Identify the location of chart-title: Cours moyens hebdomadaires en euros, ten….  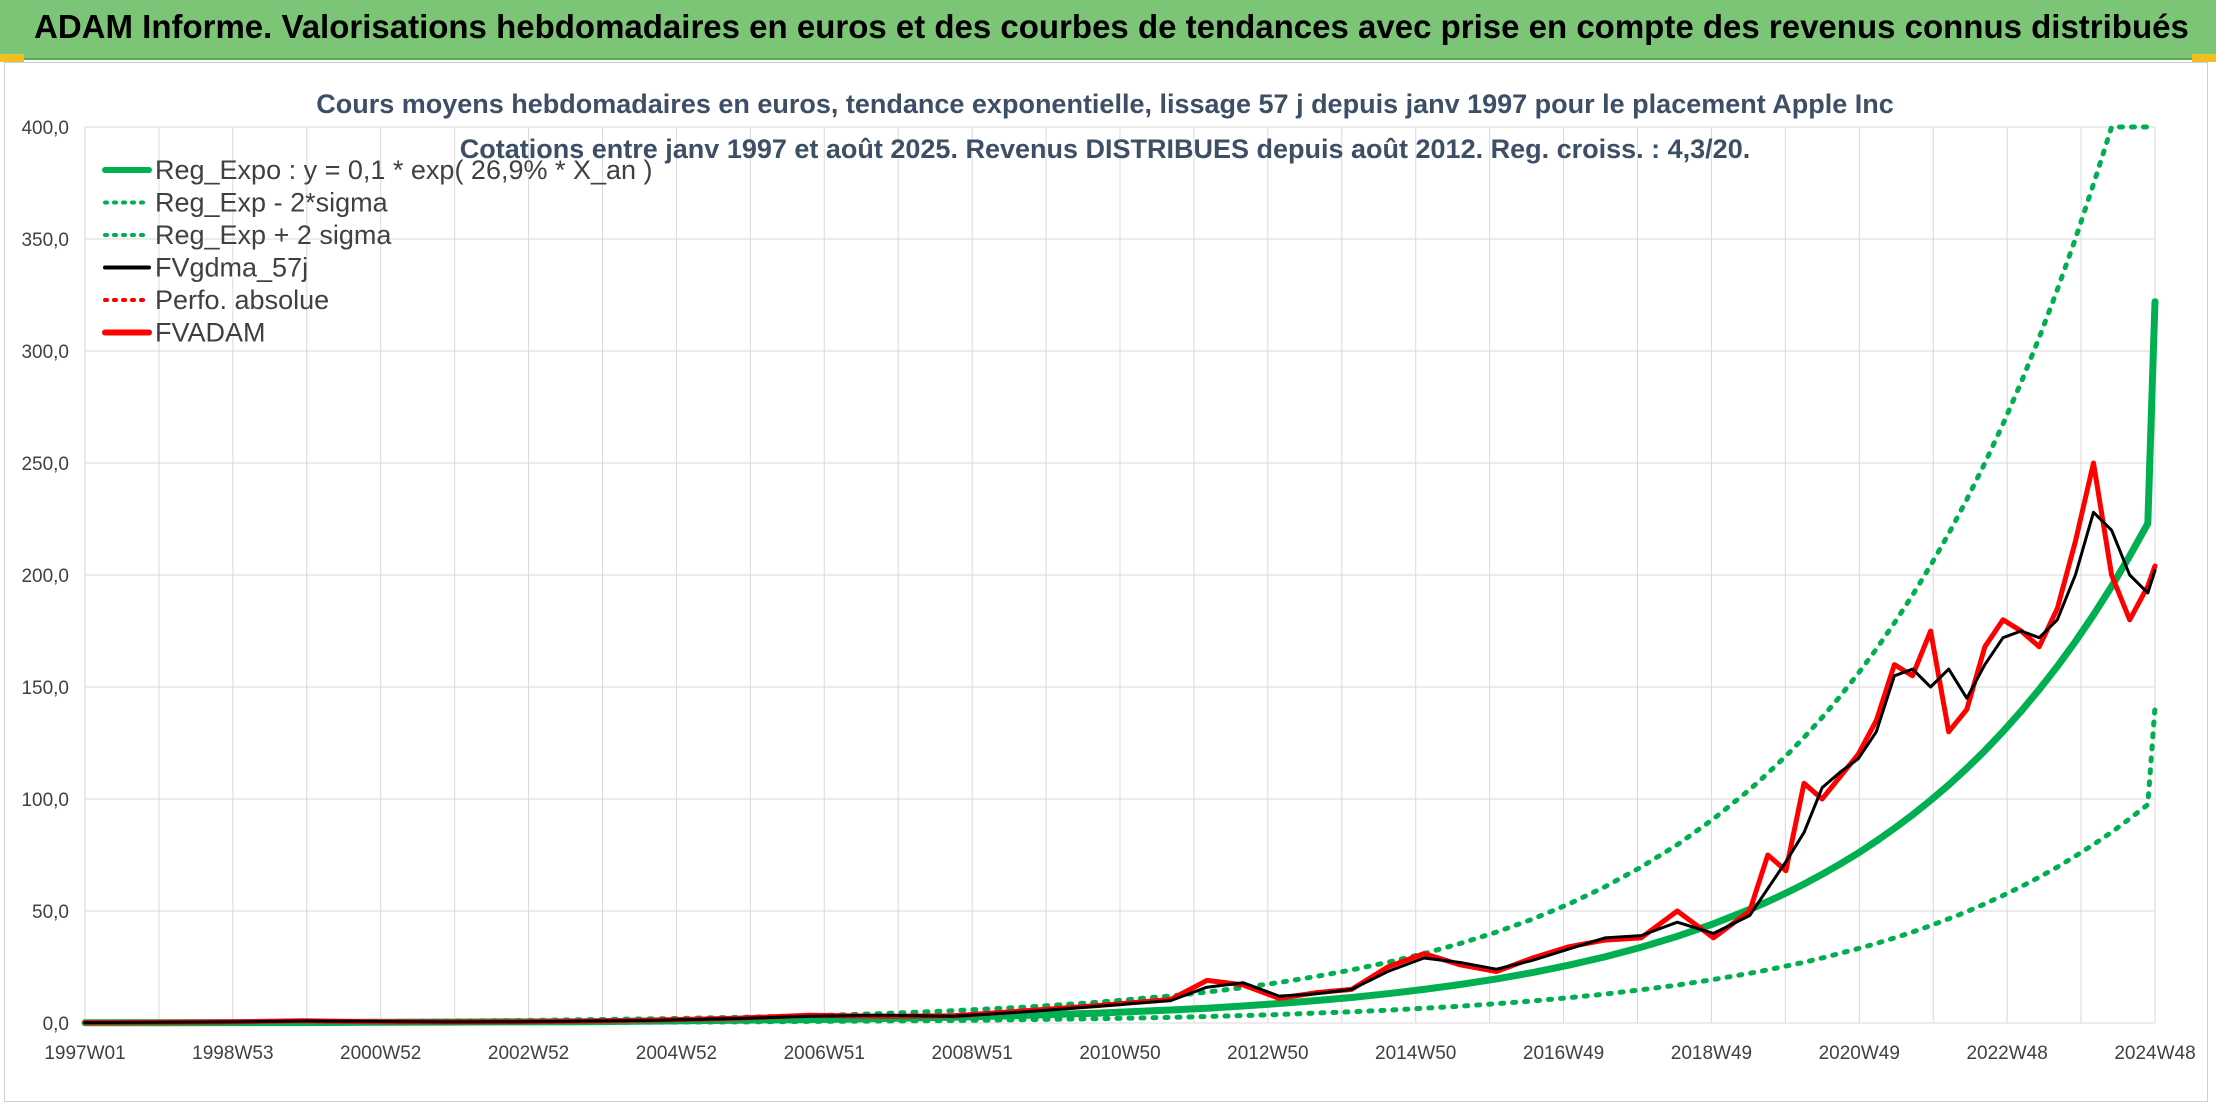
(1105, 126).